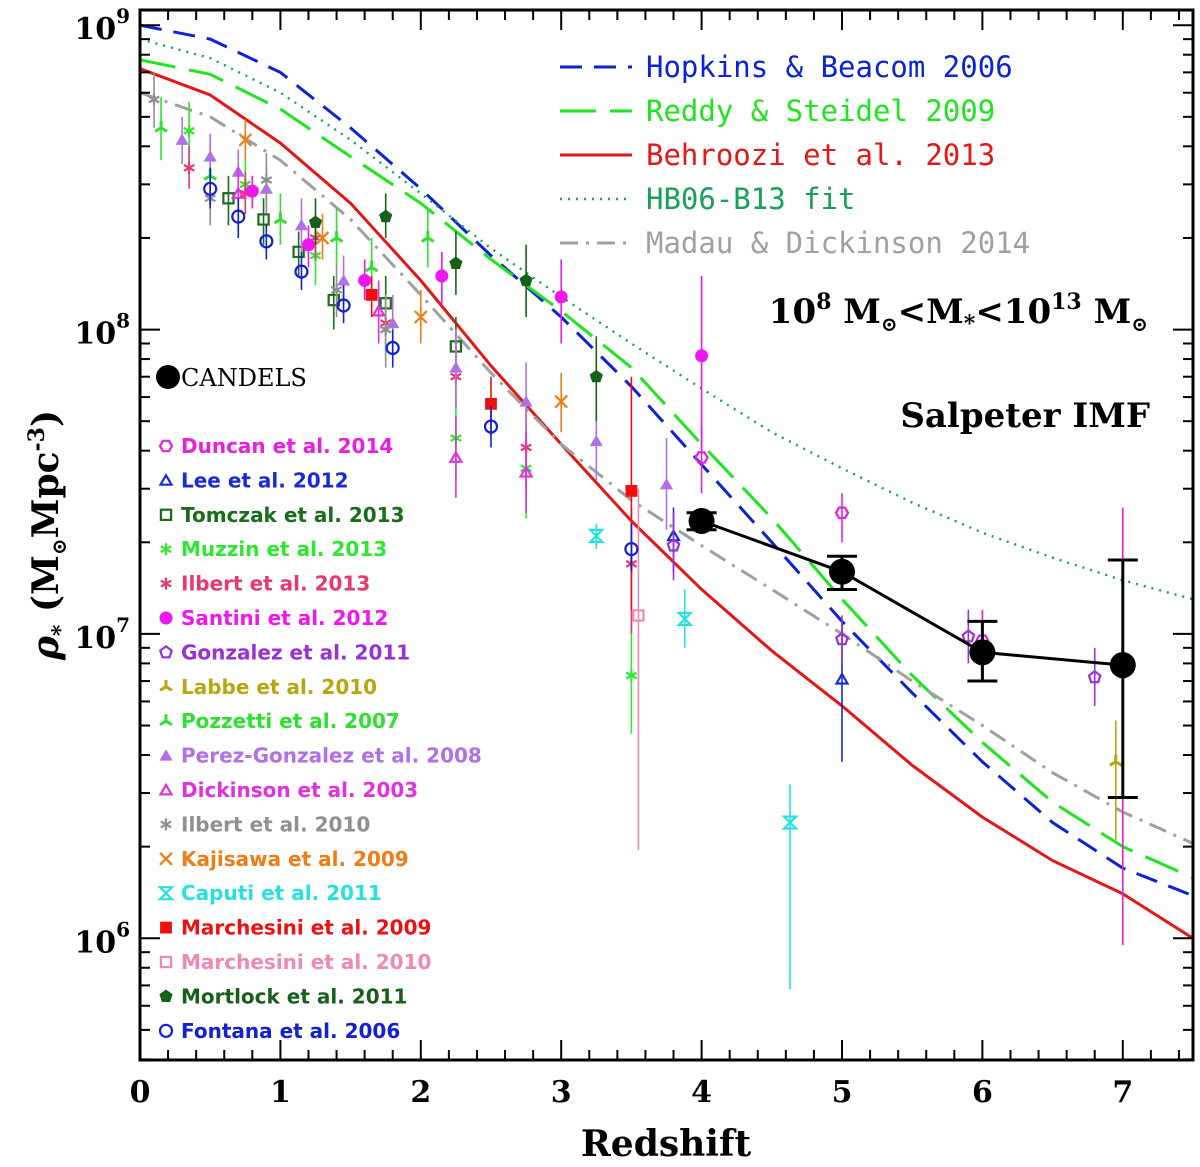 The height and width of the screenshot is (1167, 1200). I want to click on legend-label-tomczak-et-al-2013: Tomczak et al. 2013, so click(293, 515).